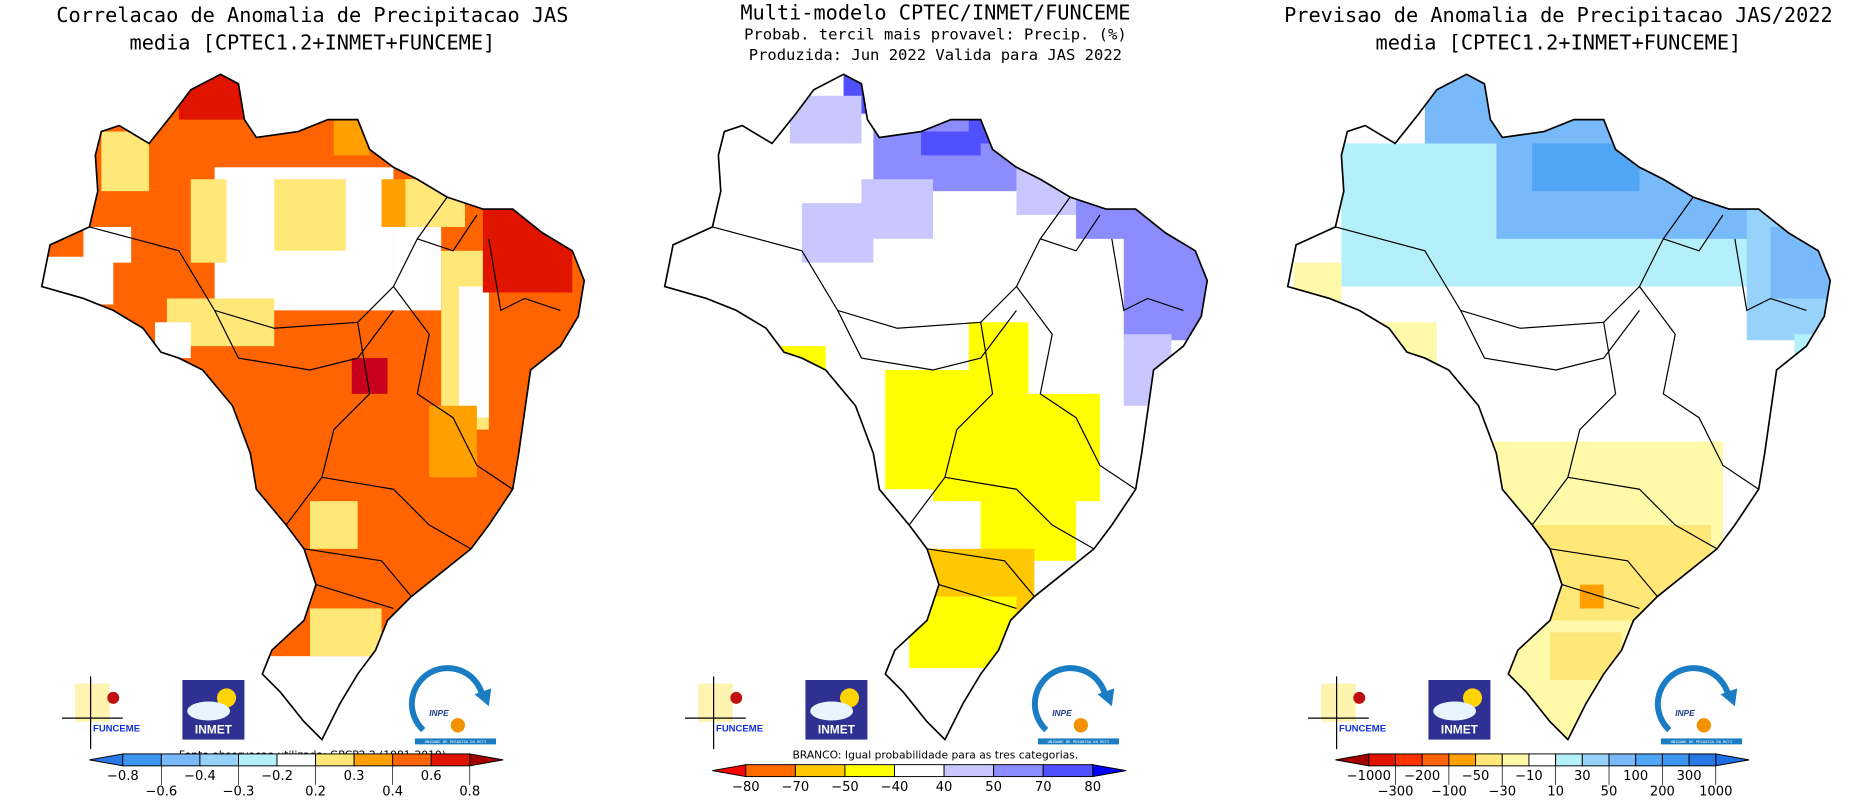  What do you see at coordinates (944, 787) in the screenshot?
I see `colorbar-tick-label: 40` at bounding box center [944, 787].